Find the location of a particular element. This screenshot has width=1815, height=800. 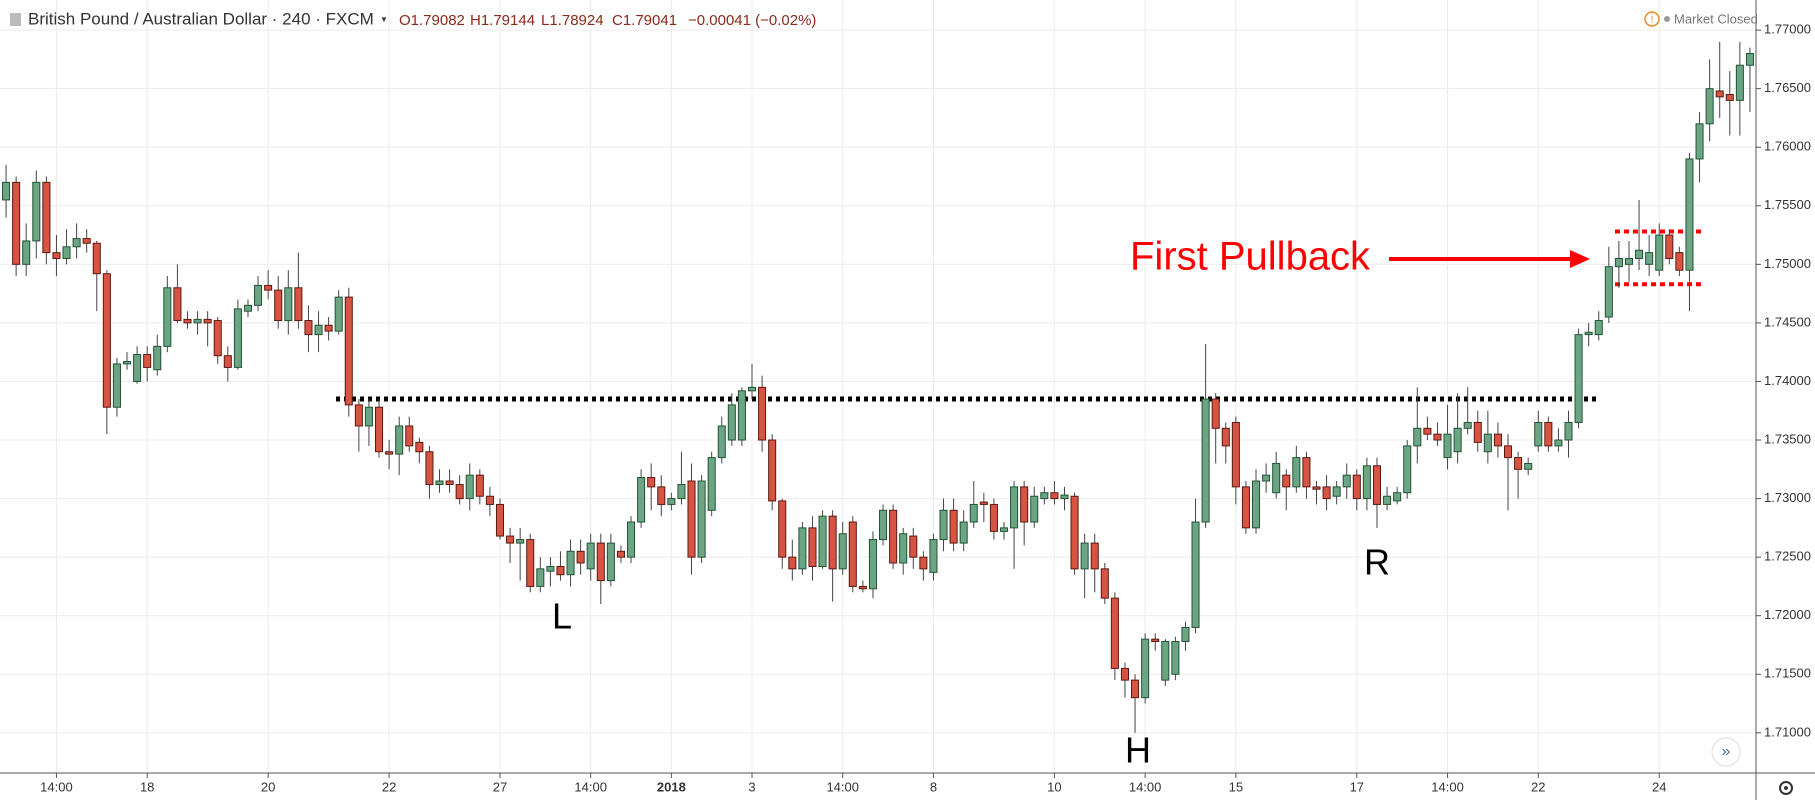

annotation: R is located at coordinates (1377, 562).